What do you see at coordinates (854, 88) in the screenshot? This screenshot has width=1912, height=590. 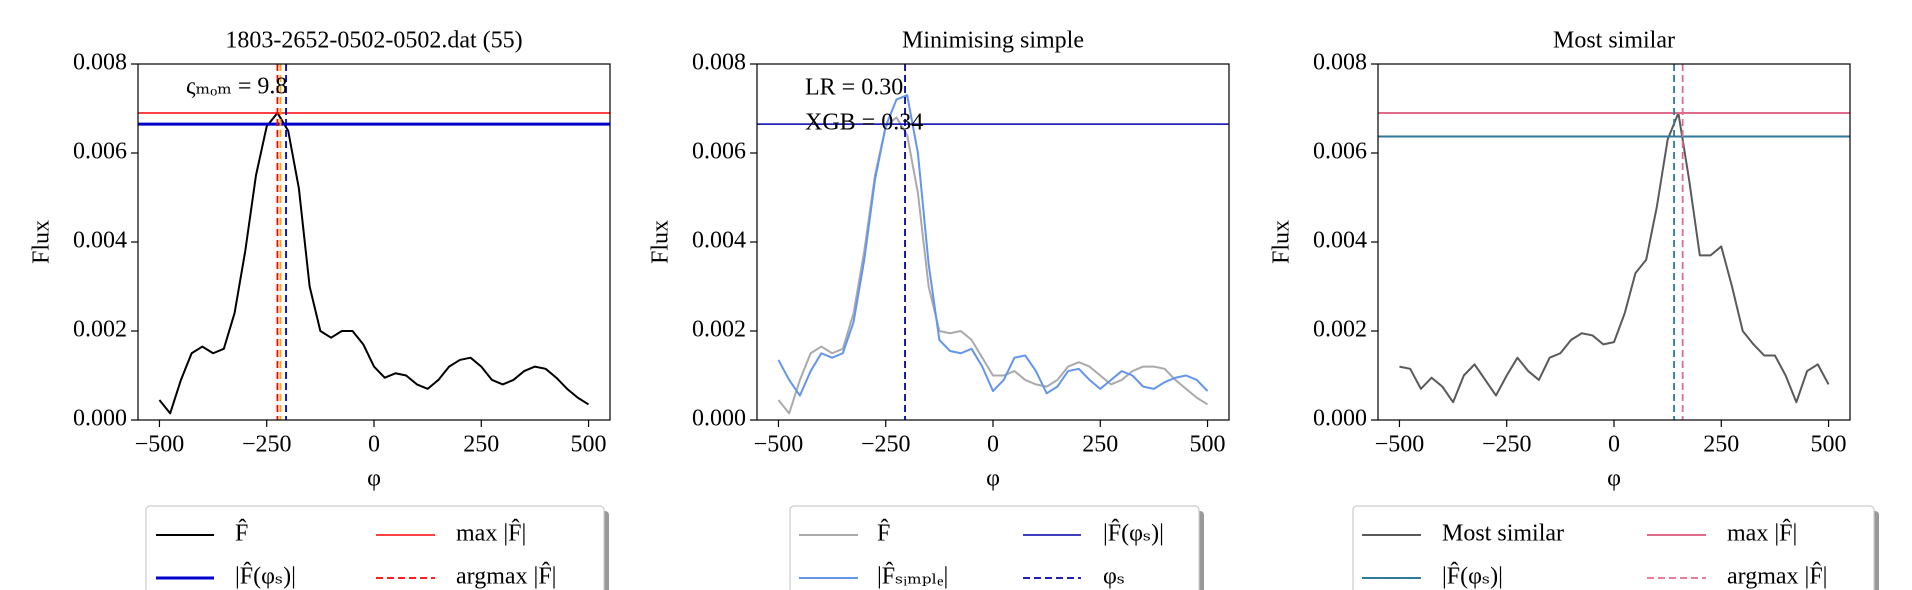 I see `annotation: LR = 0.30` at bounding box center [854, 88].